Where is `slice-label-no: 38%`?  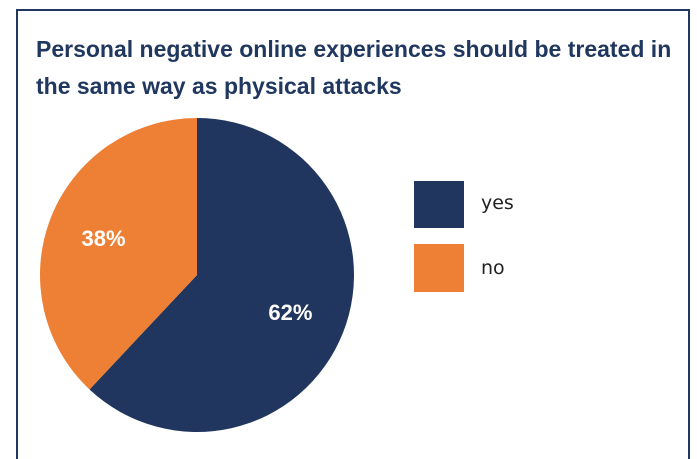
slice-label-no: 38% is located at coordinates (104, 238).